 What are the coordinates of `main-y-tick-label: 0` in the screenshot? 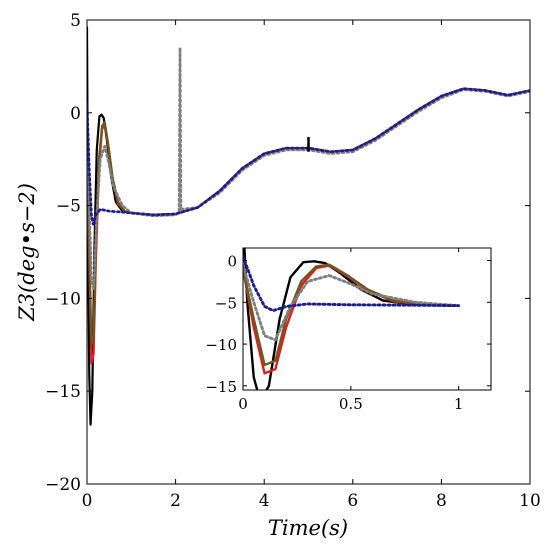 It's located at (75, 114).